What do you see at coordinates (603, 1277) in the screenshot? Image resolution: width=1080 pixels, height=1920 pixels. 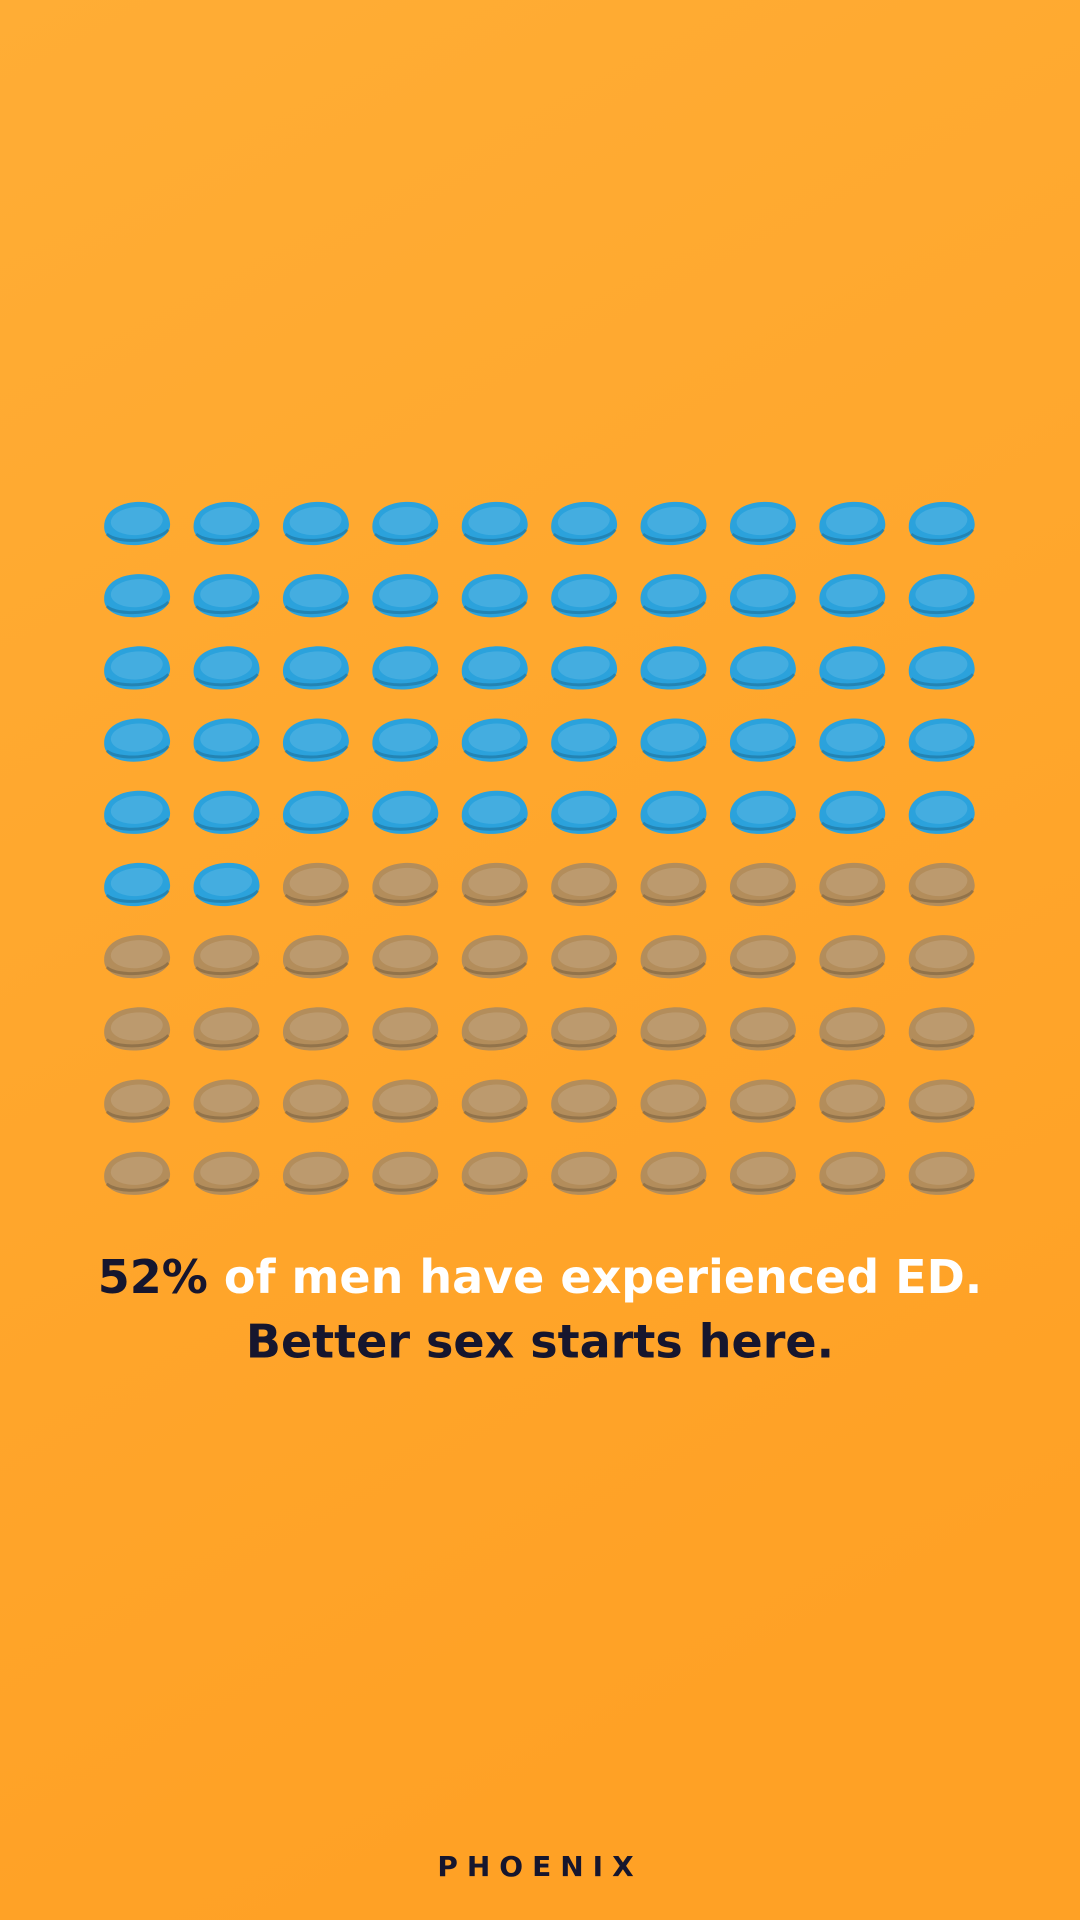 I see `headline-caption: of men have experienced ED.` at bounding box center [603, 1277].